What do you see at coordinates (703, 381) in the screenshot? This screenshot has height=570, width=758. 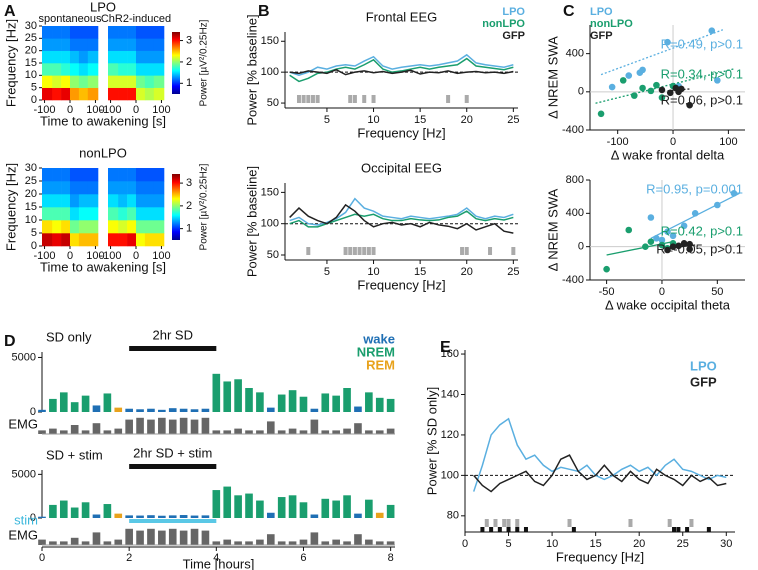 I see `legend-entry: GFP` at bounding box center [703, 381].